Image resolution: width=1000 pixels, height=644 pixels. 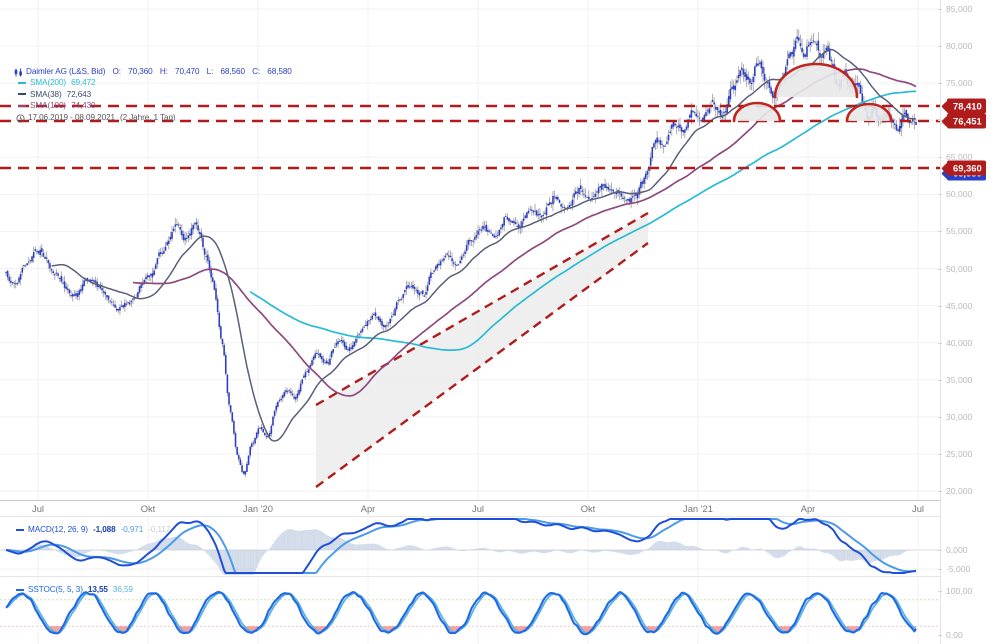 I want to click on sstoc-value-2: 36,59, so click(x=122, y=589).